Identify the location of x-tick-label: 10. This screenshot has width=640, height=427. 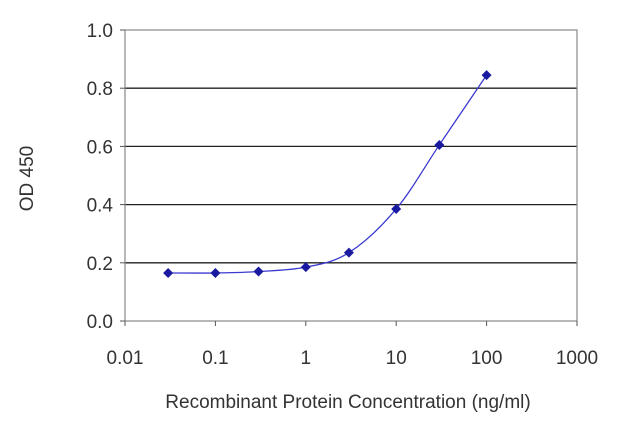
(396, 358).